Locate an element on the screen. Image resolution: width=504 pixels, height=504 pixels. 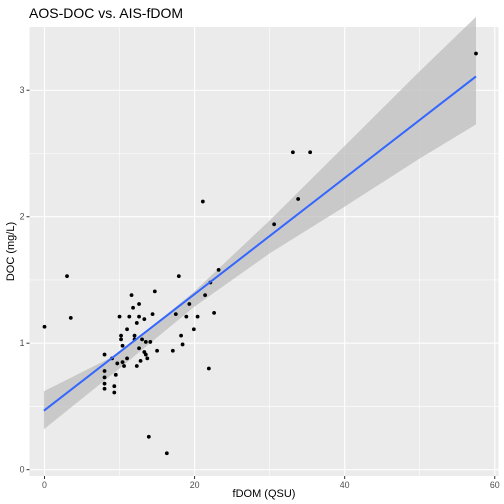
x-tick-label: 0 is located at coordinates (44, 485).